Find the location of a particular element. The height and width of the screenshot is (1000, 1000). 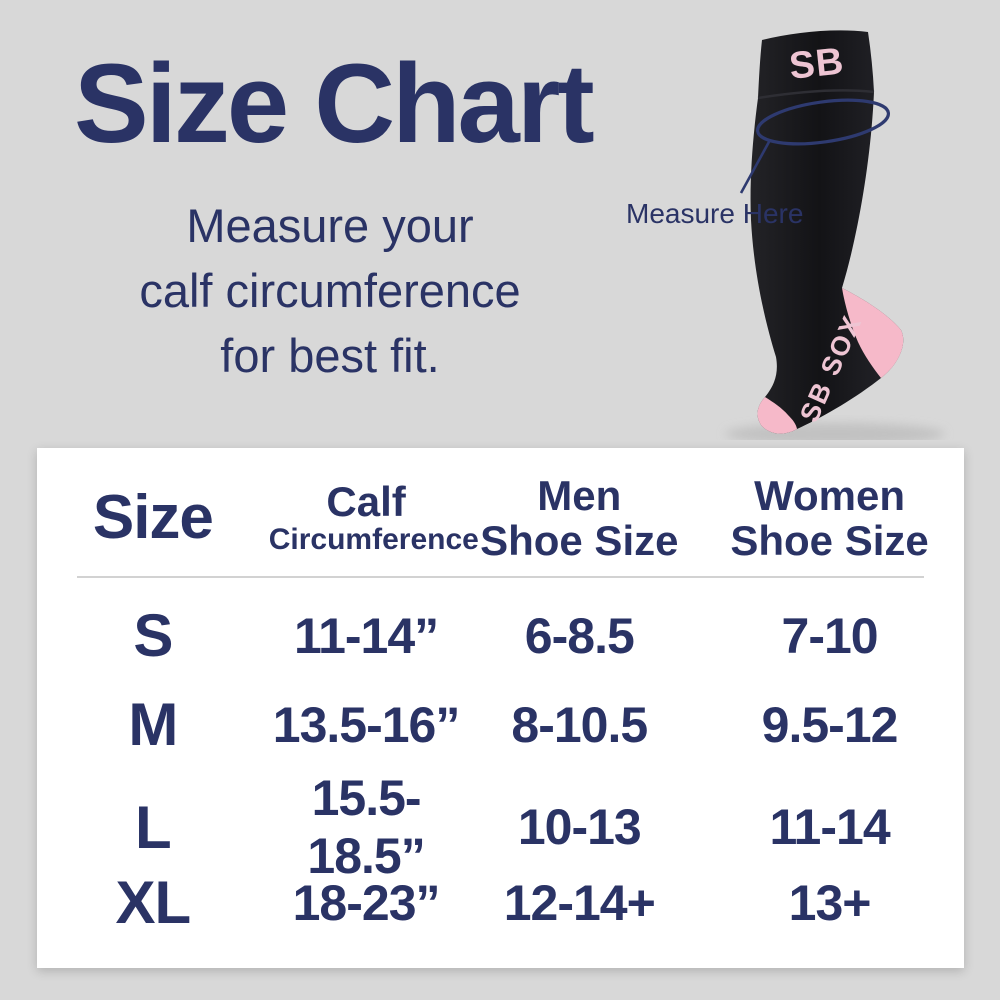

cell-men: 10-13 is located at coordinates (579, 827).